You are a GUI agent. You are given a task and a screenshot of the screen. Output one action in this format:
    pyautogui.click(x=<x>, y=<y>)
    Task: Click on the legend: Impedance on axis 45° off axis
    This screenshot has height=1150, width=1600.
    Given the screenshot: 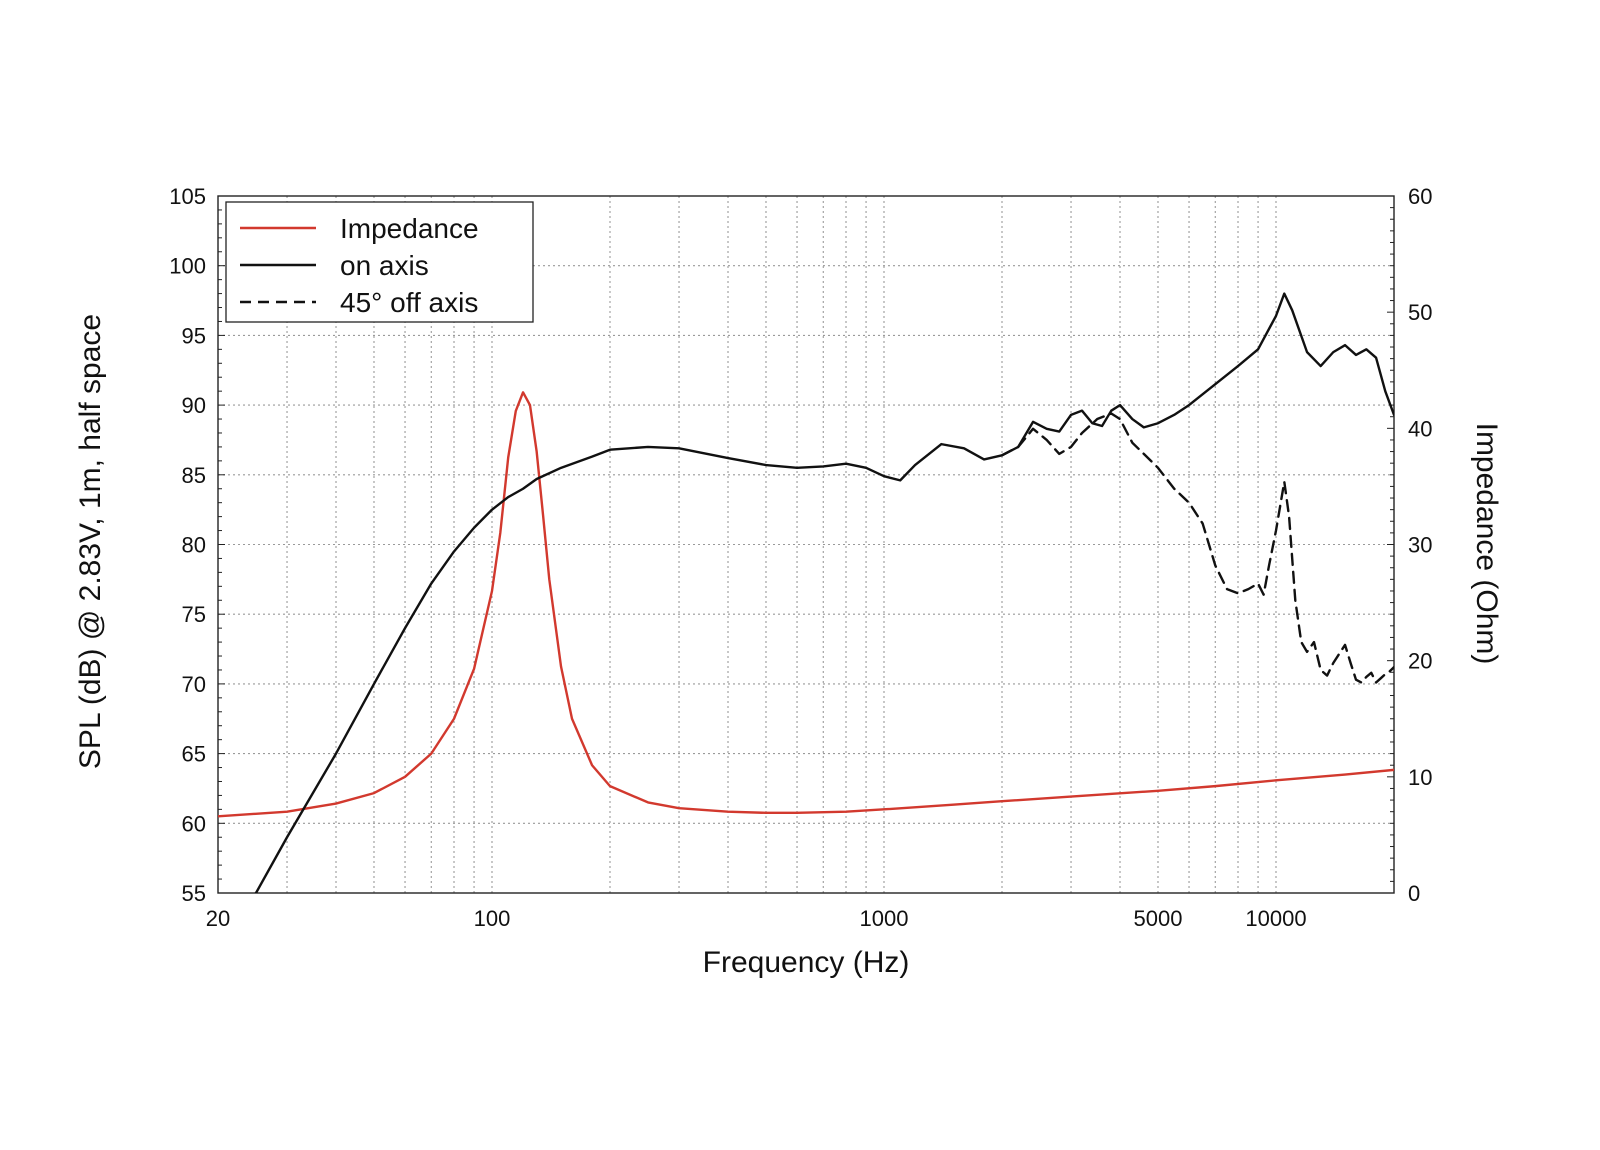 What is the action you would take?
    pyautogui.click(x=379, y=262)
    